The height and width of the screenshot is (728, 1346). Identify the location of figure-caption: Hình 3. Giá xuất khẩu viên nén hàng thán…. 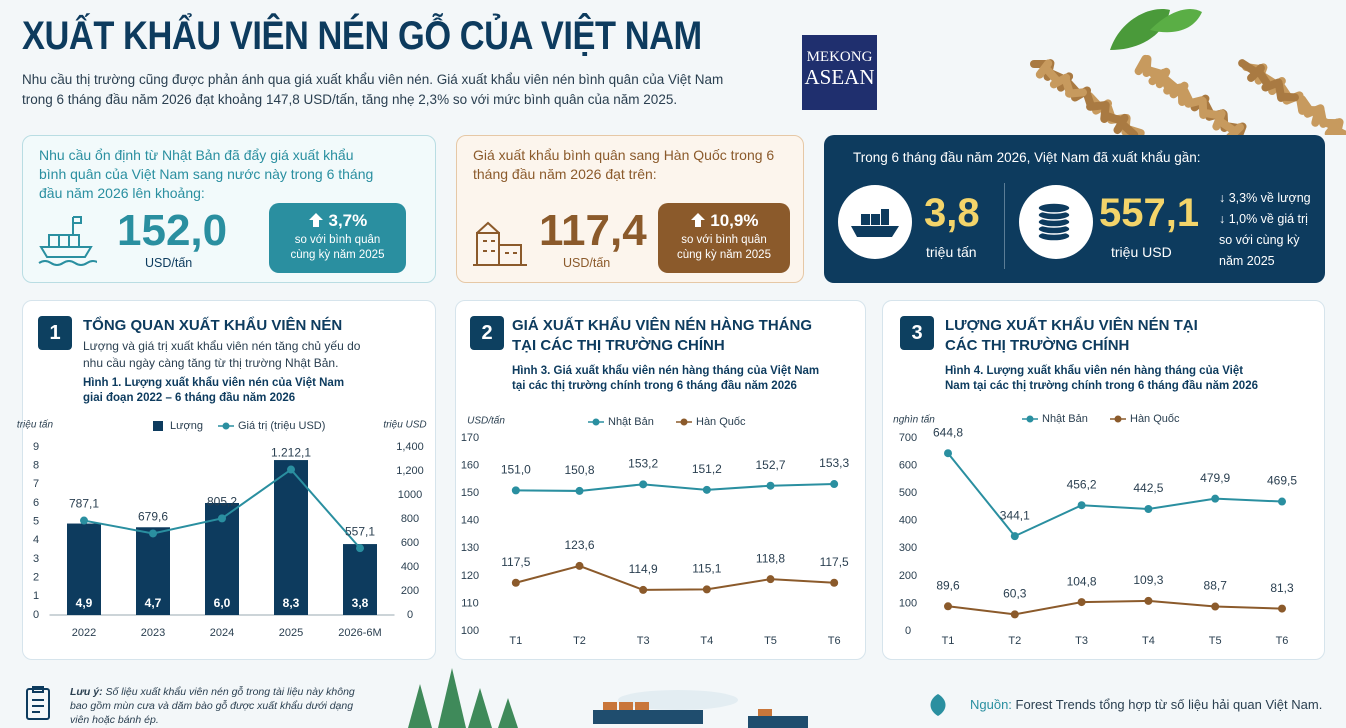
(666, 378).